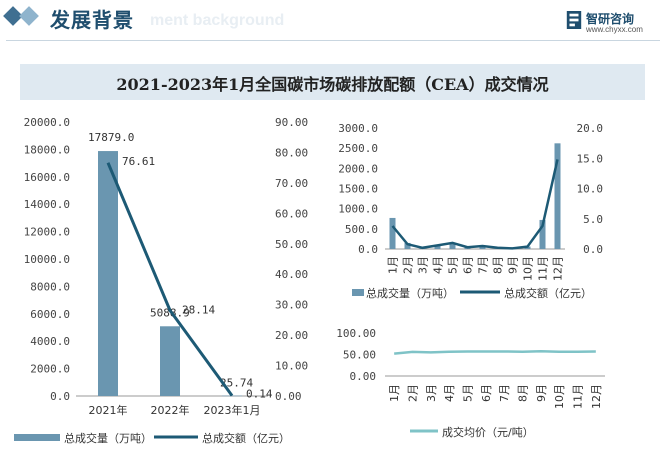  What do you see at coordinates (50, 314) in the screenshot?
I see `left-axis-tick: 6000.0` at bounding box center [50, 314].